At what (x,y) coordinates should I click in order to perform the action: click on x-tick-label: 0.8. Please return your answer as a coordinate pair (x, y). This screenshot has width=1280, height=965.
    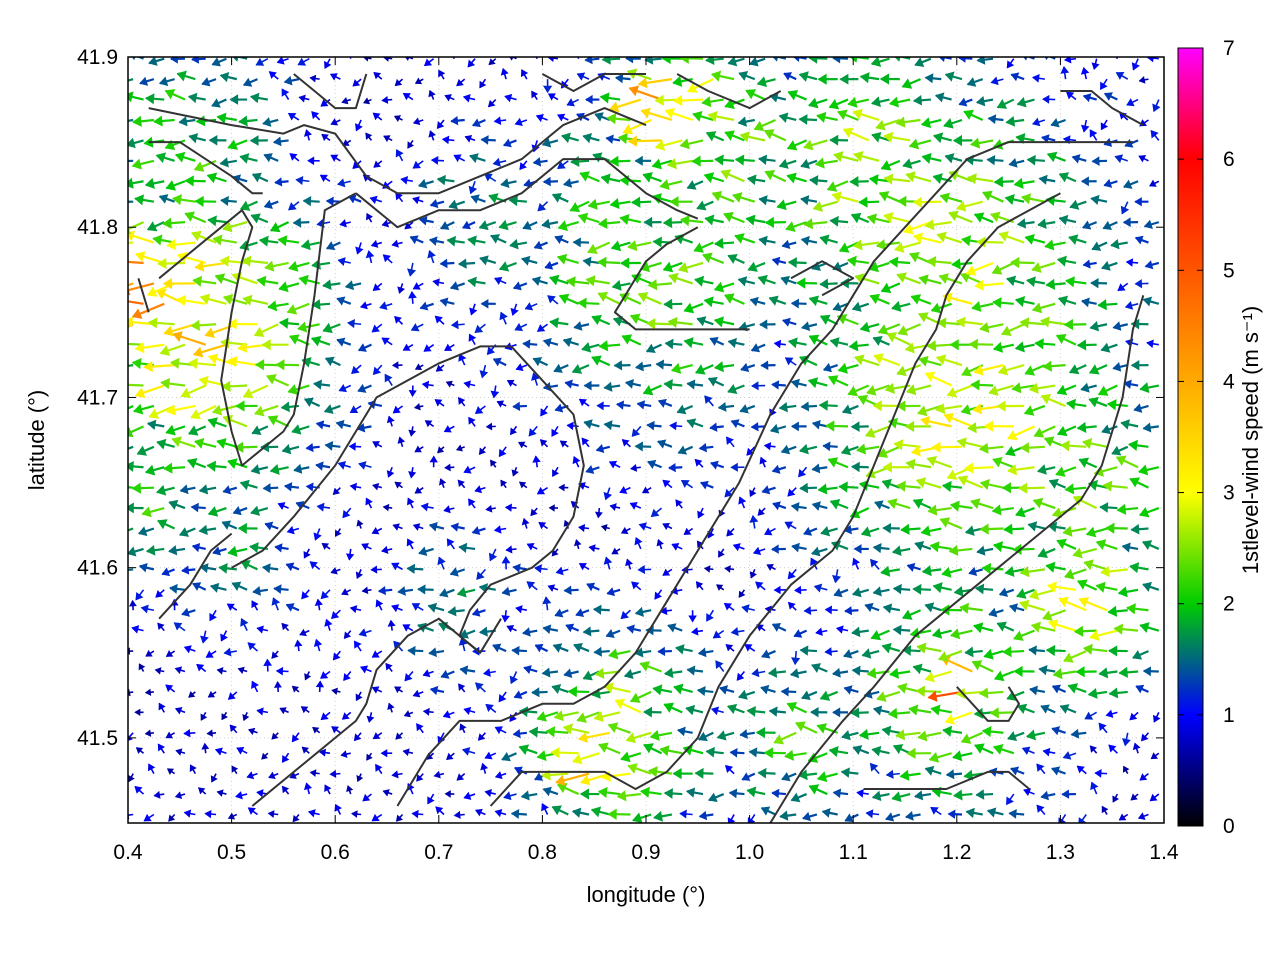
    Looking at the image, I should click on (542, 852).